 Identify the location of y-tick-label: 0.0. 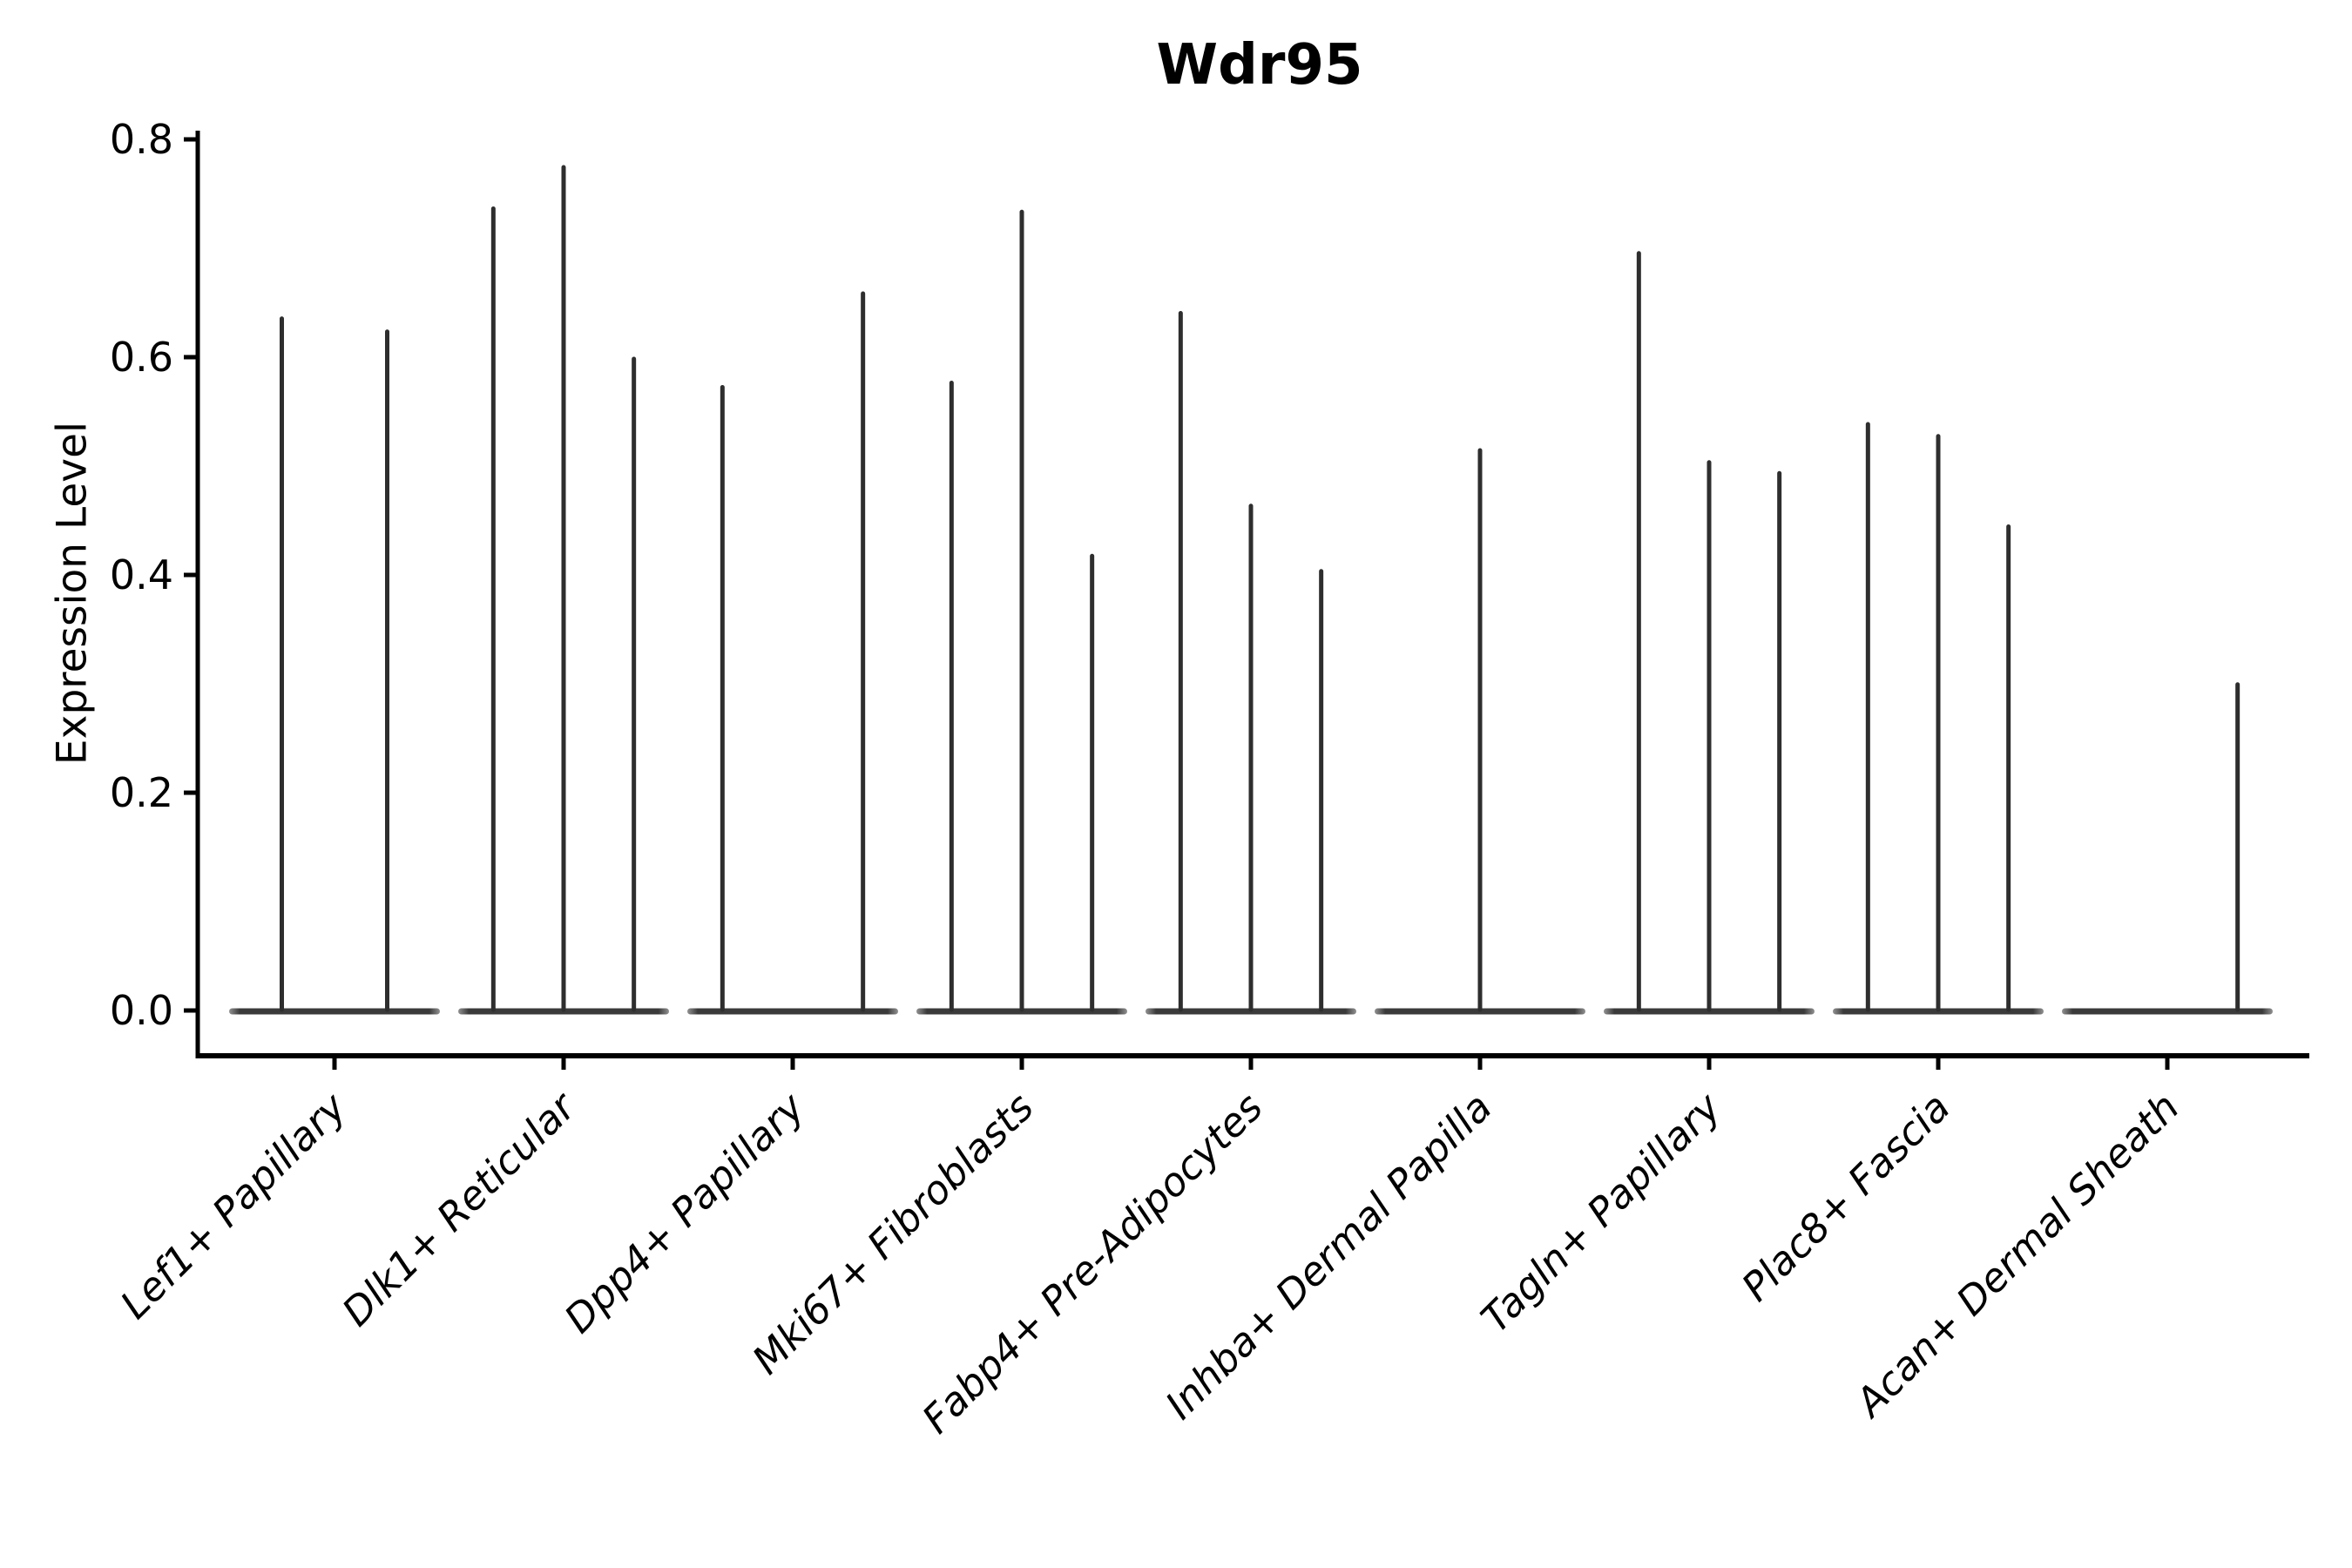
(141, 1011).